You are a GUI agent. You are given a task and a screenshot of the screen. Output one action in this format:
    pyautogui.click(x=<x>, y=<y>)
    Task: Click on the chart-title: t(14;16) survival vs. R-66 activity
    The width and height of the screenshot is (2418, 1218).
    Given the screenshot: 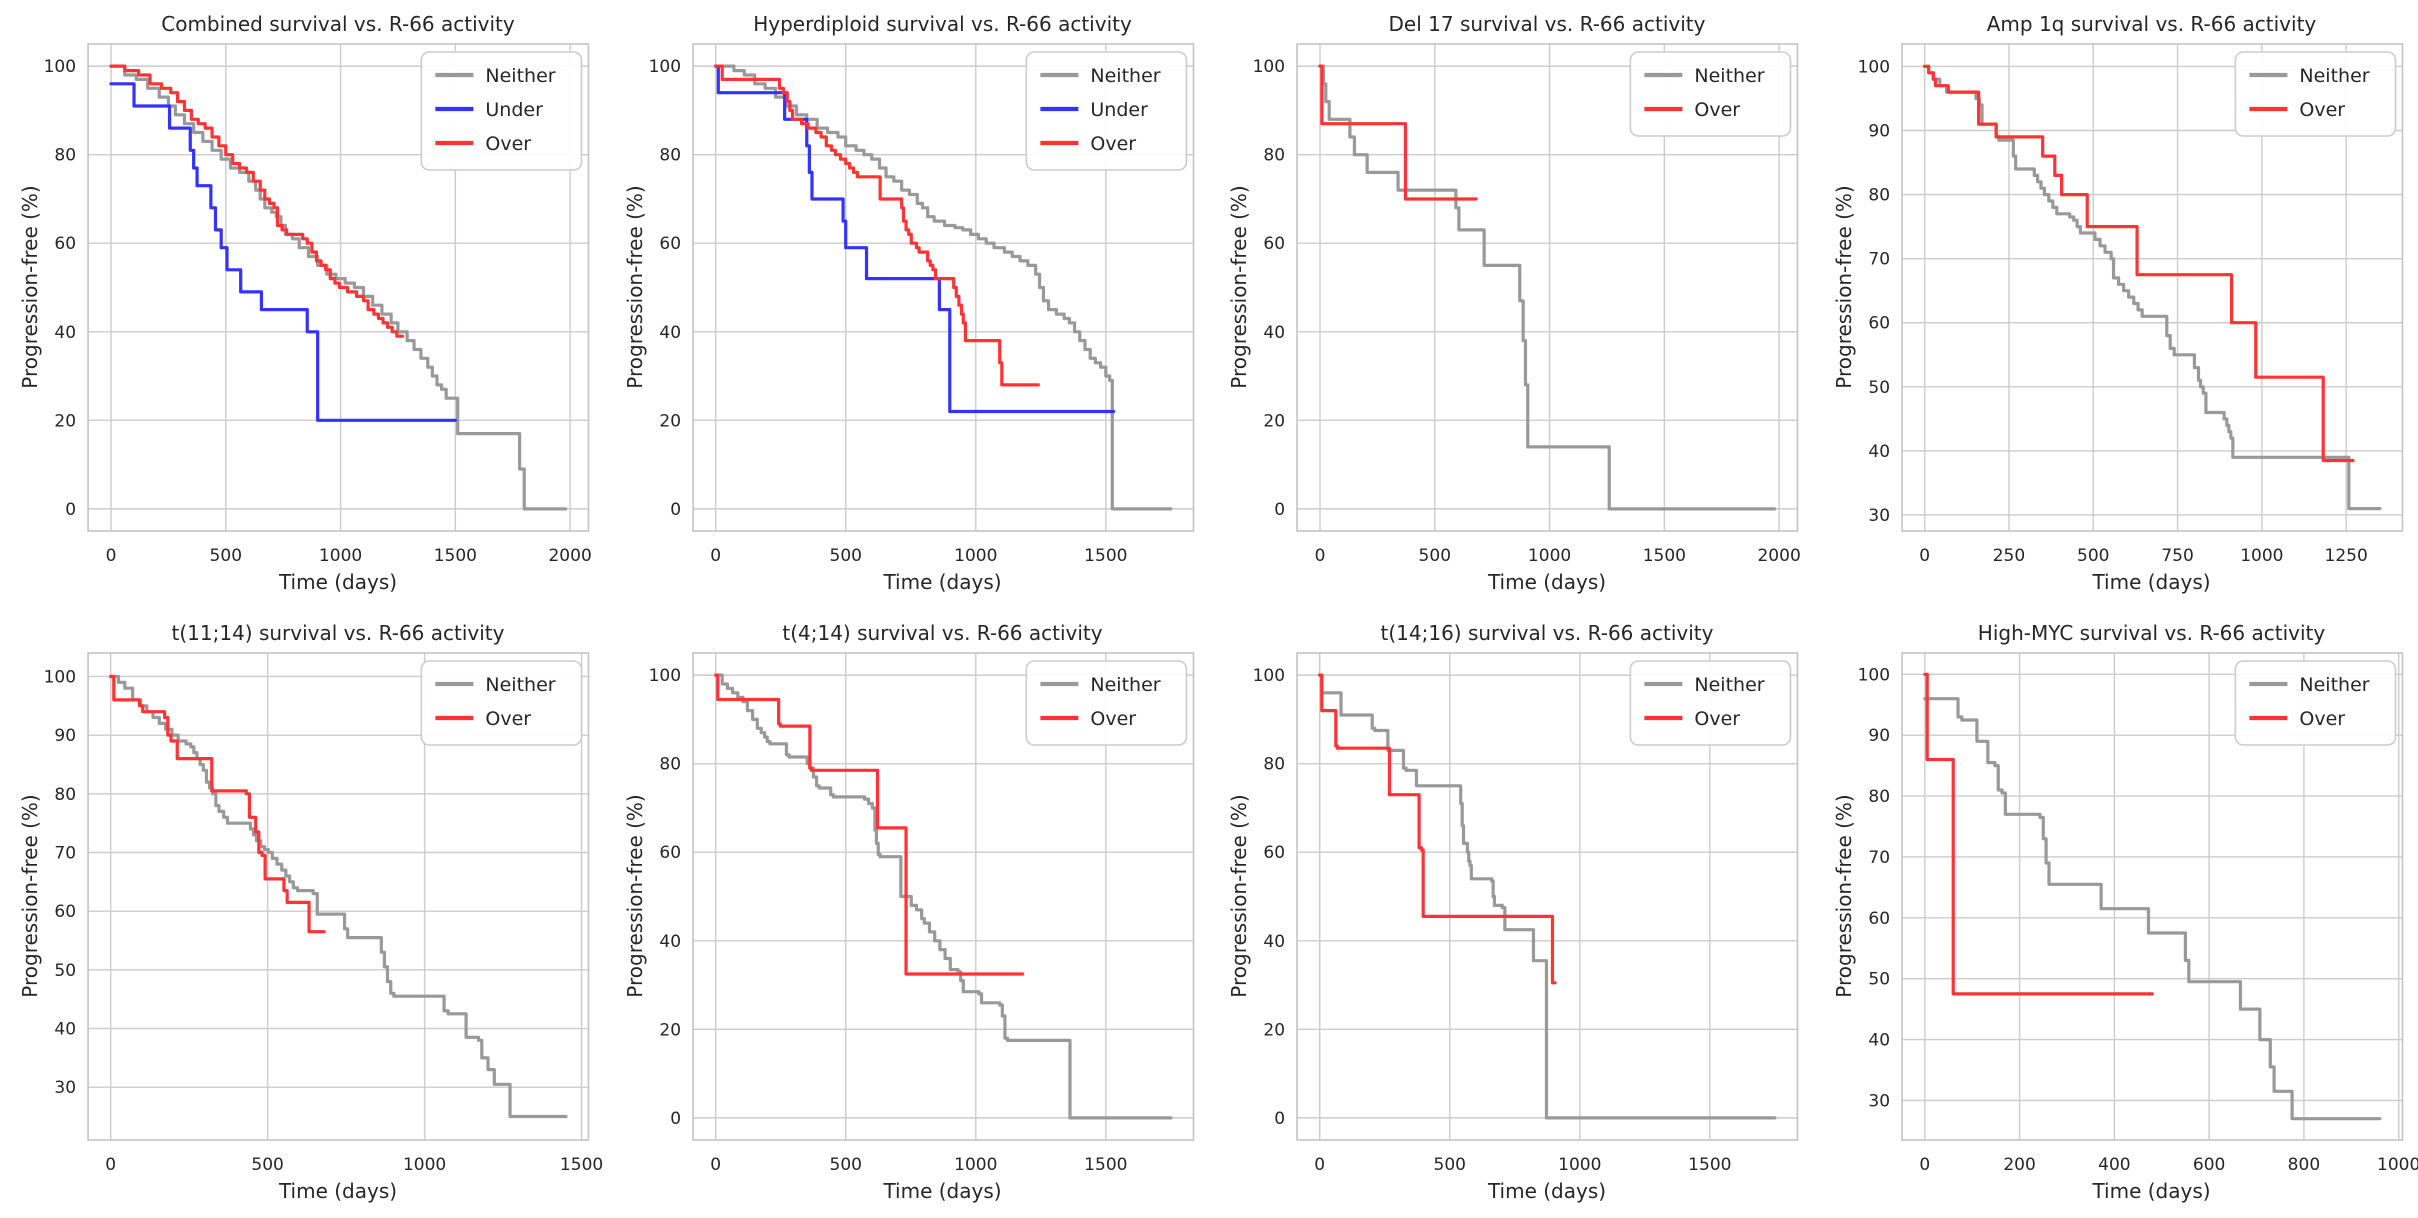 What is the action you would take?
    pyautogui.click(x=1547, y=633)
    